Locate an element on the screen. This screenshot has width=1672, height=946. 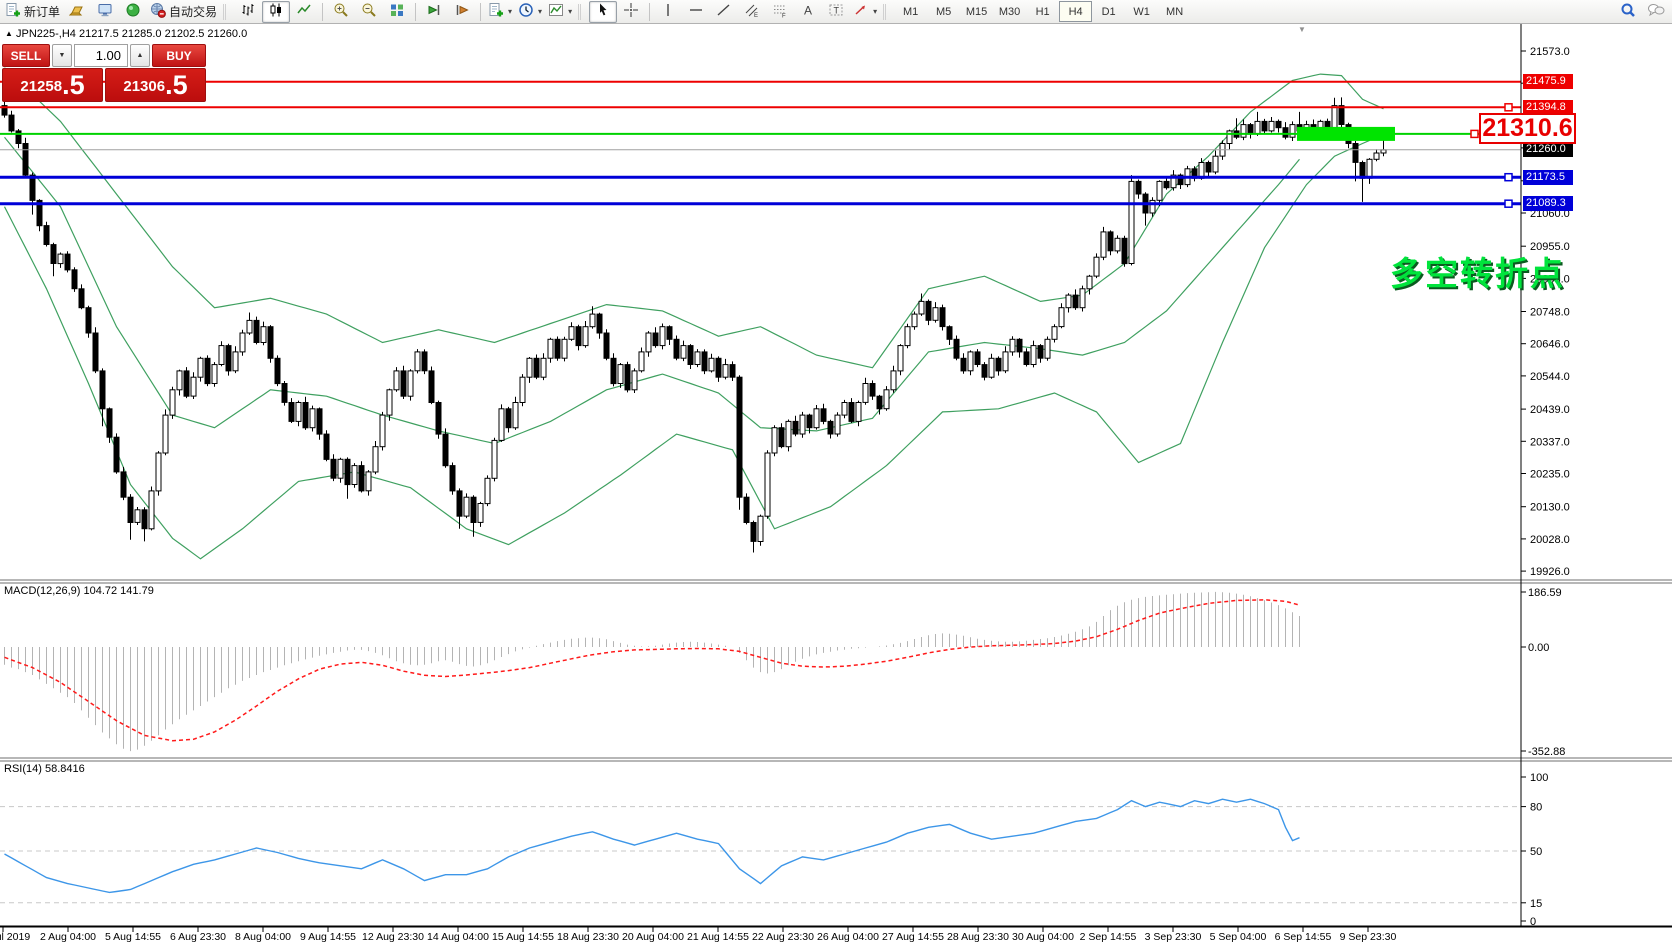
horizontal-line-button is located at coordinates (696, 12).